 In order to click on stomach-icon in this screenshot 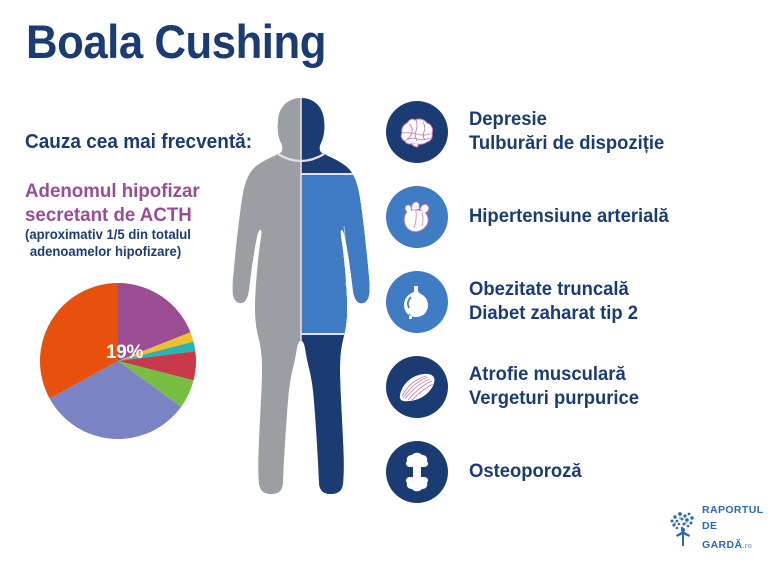, I will do `click(417, 302)`.